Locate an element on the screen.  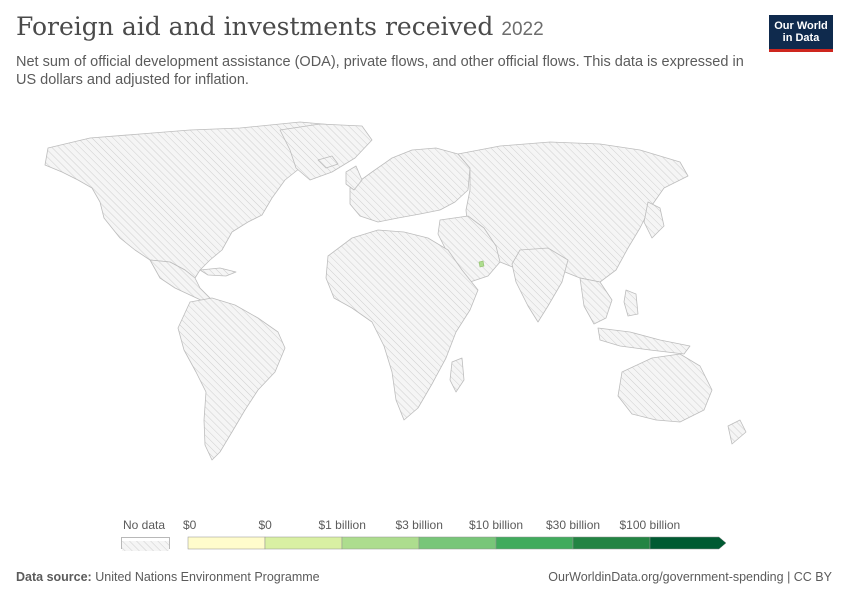
legend-color-bar is located at coordinates (457, 543).